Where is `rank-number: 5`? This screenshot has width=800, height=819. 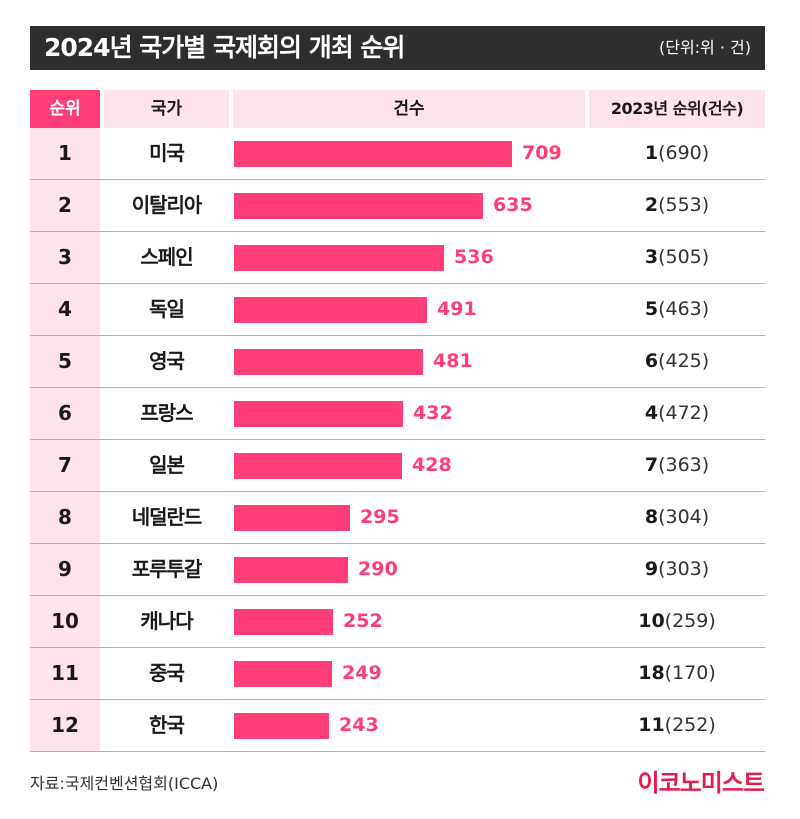
rank-number: 5 is located at coordinates (65, 361).